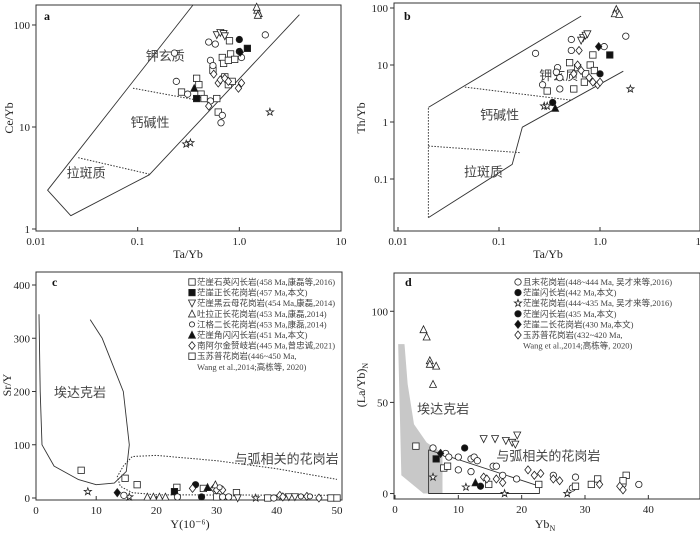 The height and width of the screenshot is (534, 700). Describe the element at coordinates (548, 254) in the screenshot. I see `x-axis-title-b: Ta/Yb` at that location.